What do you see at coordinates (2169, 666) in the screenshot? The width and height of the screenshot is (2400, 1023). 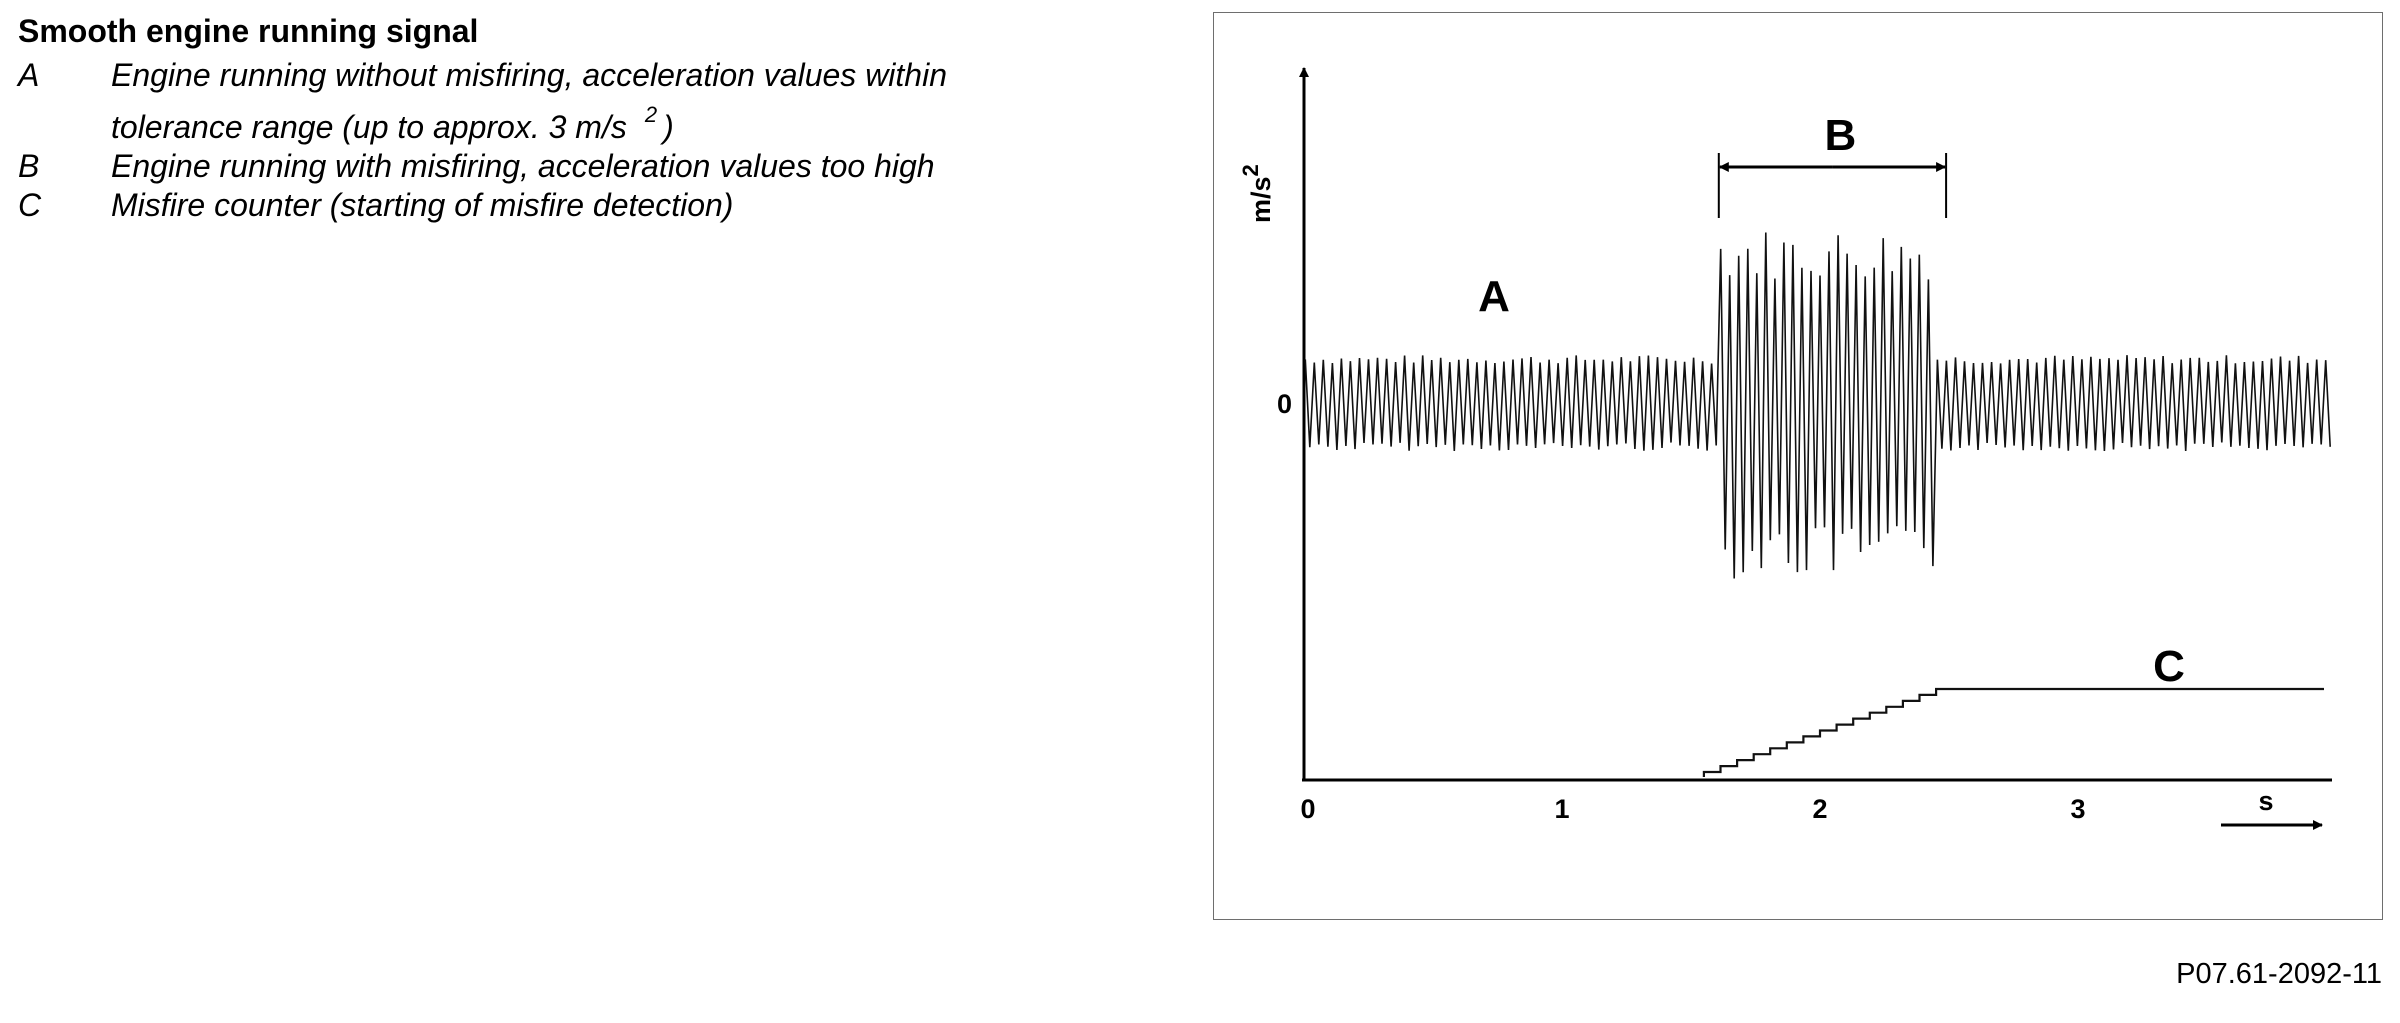 I see `annotation-c: C` at bounding box center [2169, 666].